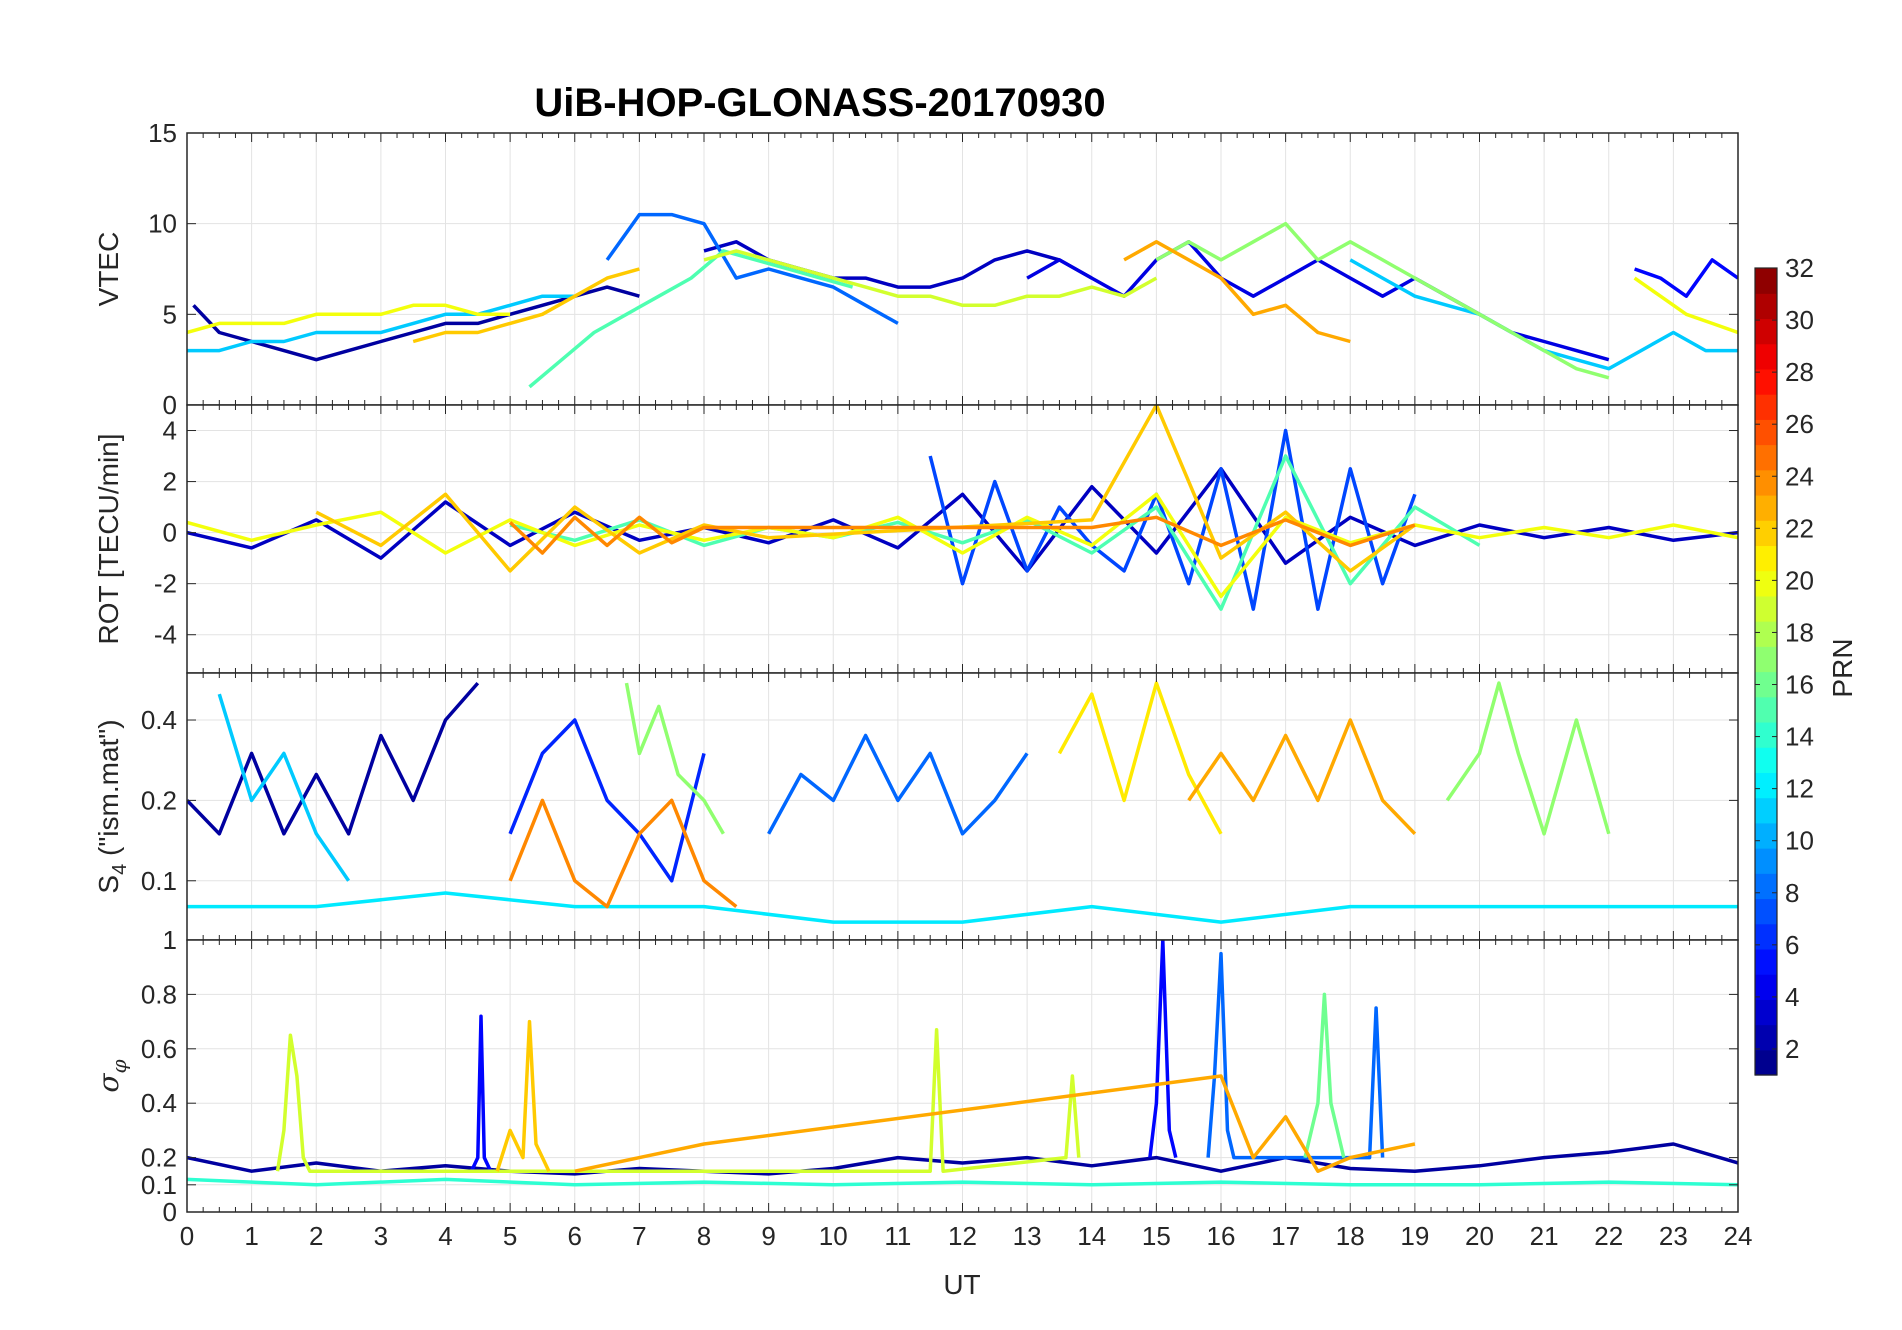  Describe the element at coordinates (1799, 580) in the screenshot. I see `colorbar-tick-label: 20` at that location.